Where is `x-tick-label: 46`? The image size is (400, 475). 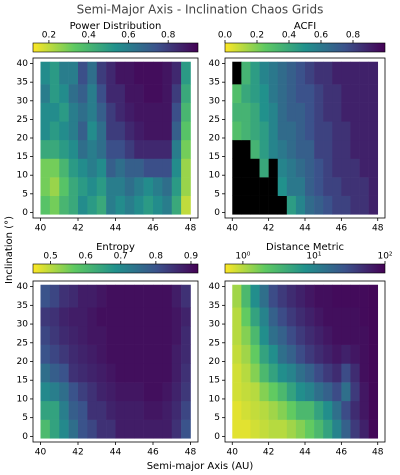
x-tick-label: 46 is located at coordinates (342, 453).